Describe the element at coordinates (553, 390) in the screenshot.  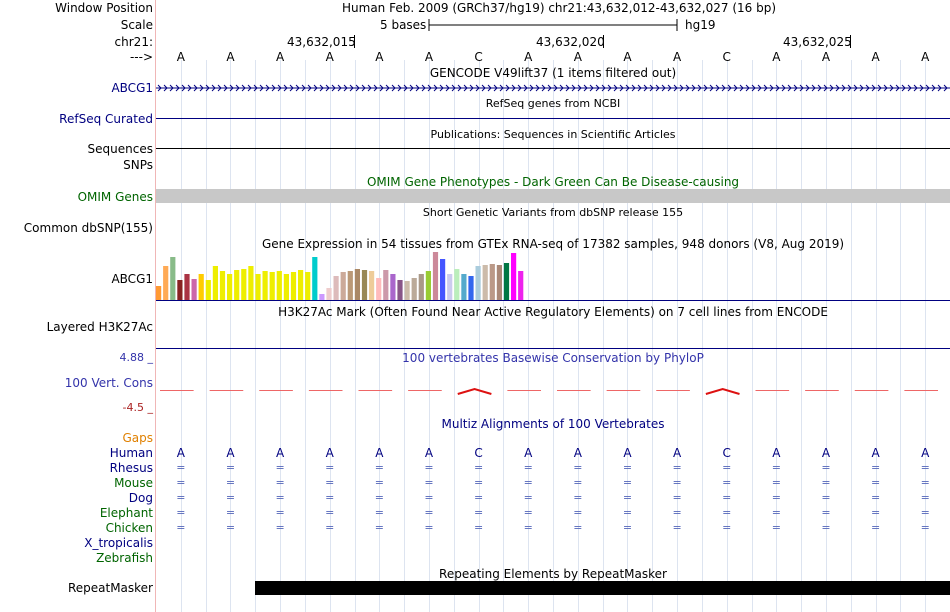
I see `phylop-signal` at that location.